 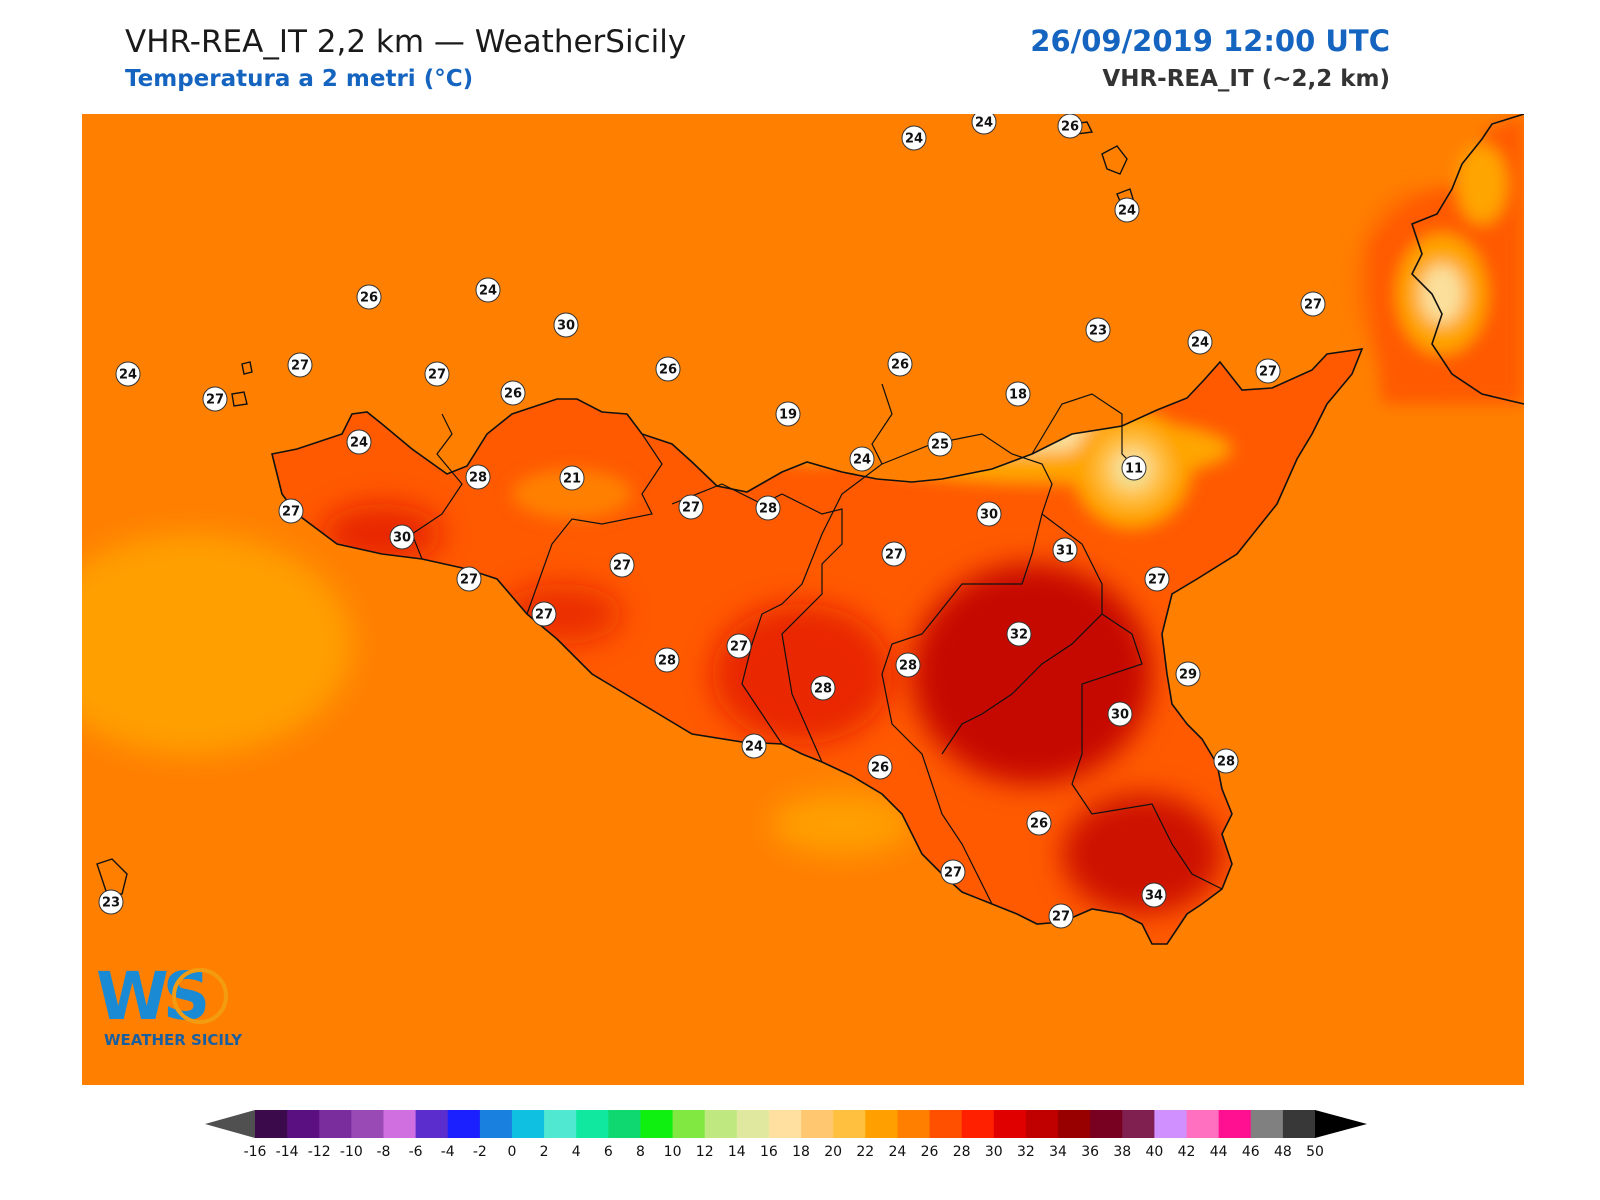 What do you see at coordinates (962, 1152) in the screenshot?
I see `colorbar-tick-label: 28` at bounding box center [962, 1152].